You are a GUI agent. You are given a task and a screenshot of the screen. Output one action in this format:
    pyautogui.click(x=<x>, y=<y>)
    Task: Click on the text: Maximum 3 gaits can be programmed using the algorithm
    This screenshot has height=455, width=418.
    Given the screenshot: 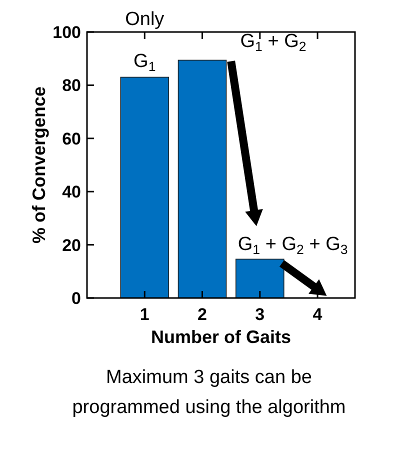 What is the action you would take?
    pyautogui.click(x=209, y=392)
    